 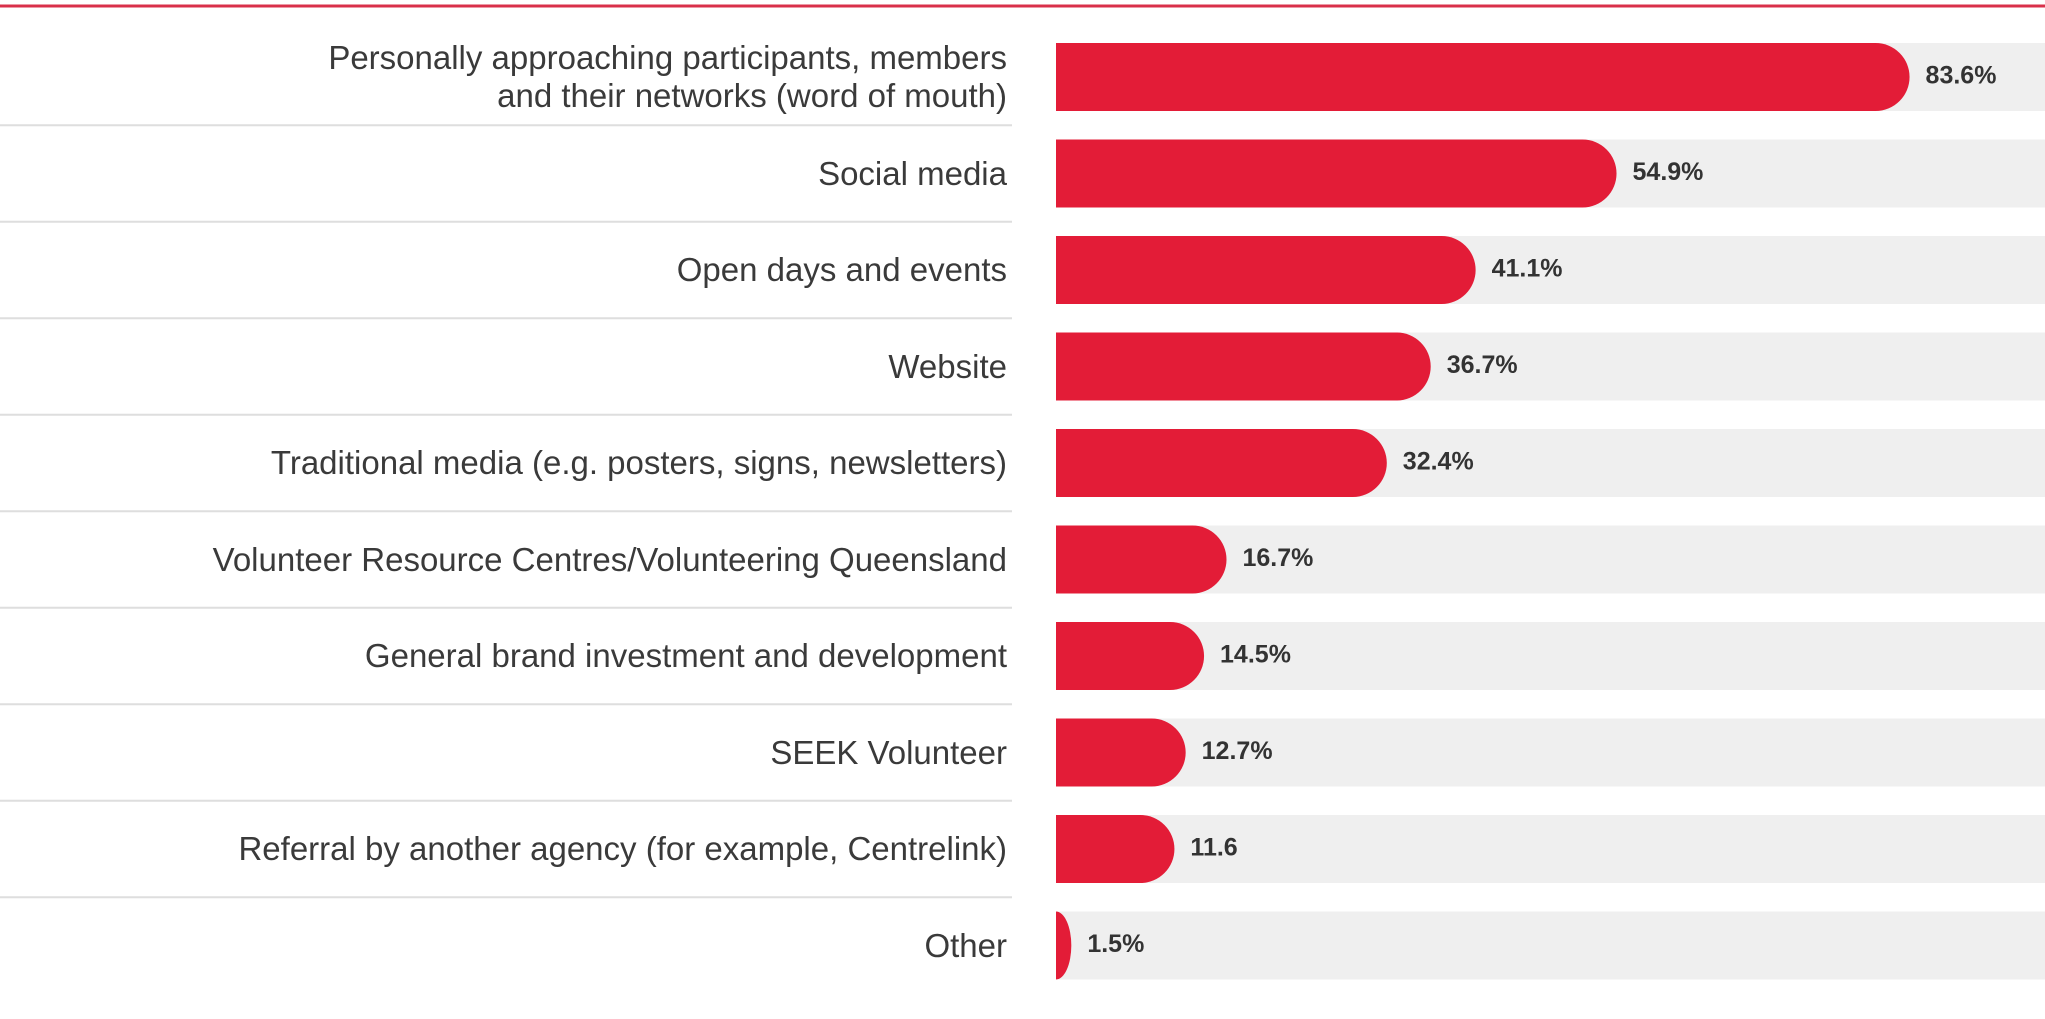 What do you see at coordinates (1278, 558) in the screenshot?
I see `value-label: 16.7%` at bounding box center [1278, 558].